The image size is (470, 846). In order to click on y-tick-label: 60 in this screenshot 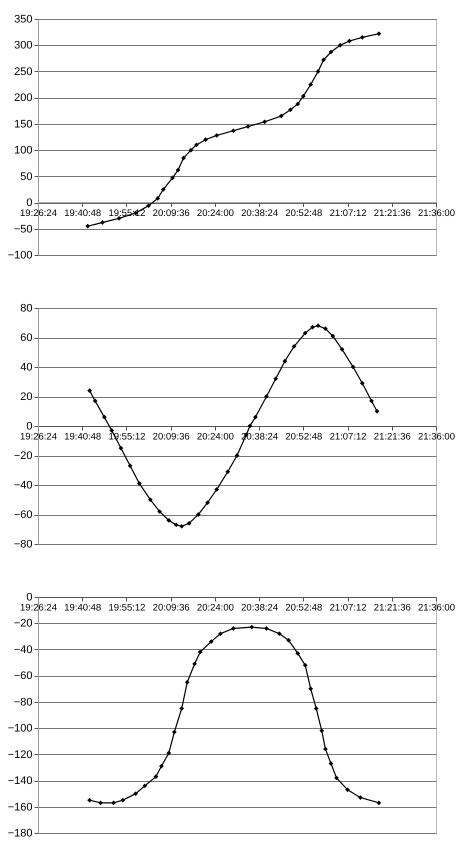, I will do `click(26, 338)`.